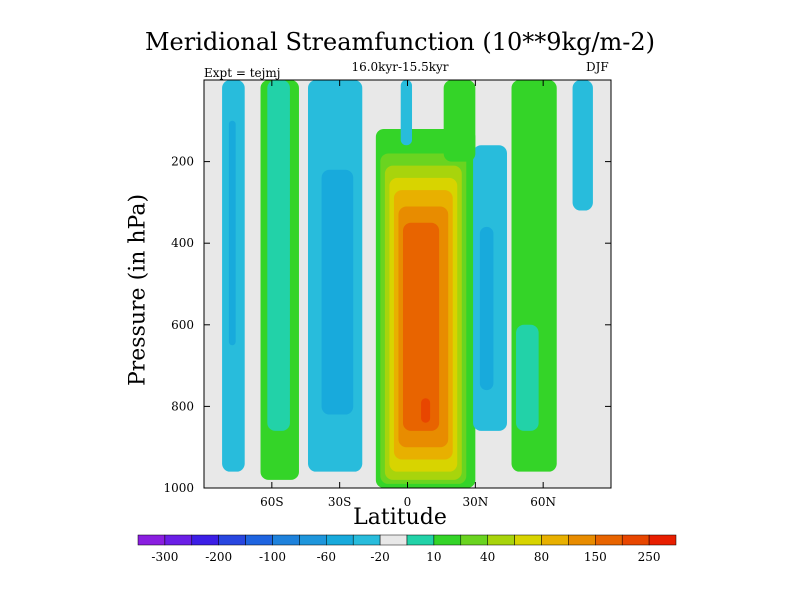 The width and height of the screenshot is (800, 600). Describe the element at coordinates (649, 557) in the screenshot. I see `colorbar-label: 250` at that location.